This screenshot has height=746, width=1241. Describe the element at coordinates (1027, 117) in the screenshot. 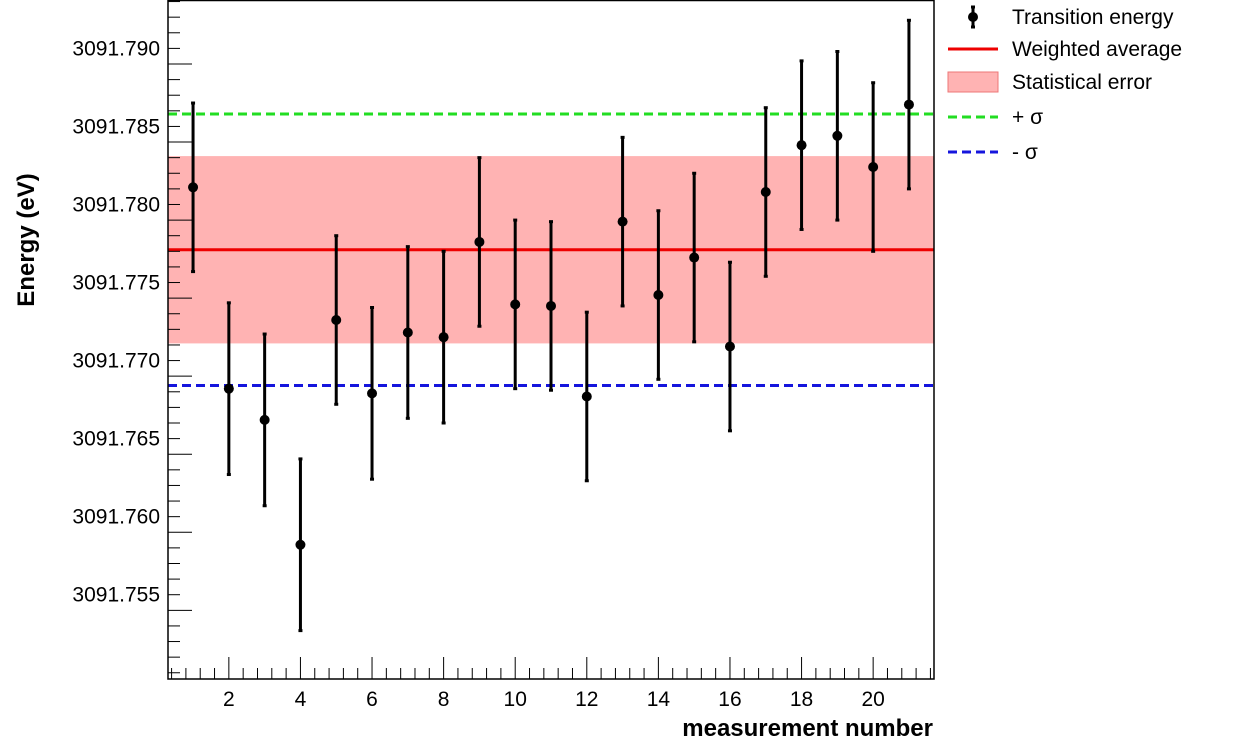

I see `legend-plus-sigma-label: + σ` at that location.